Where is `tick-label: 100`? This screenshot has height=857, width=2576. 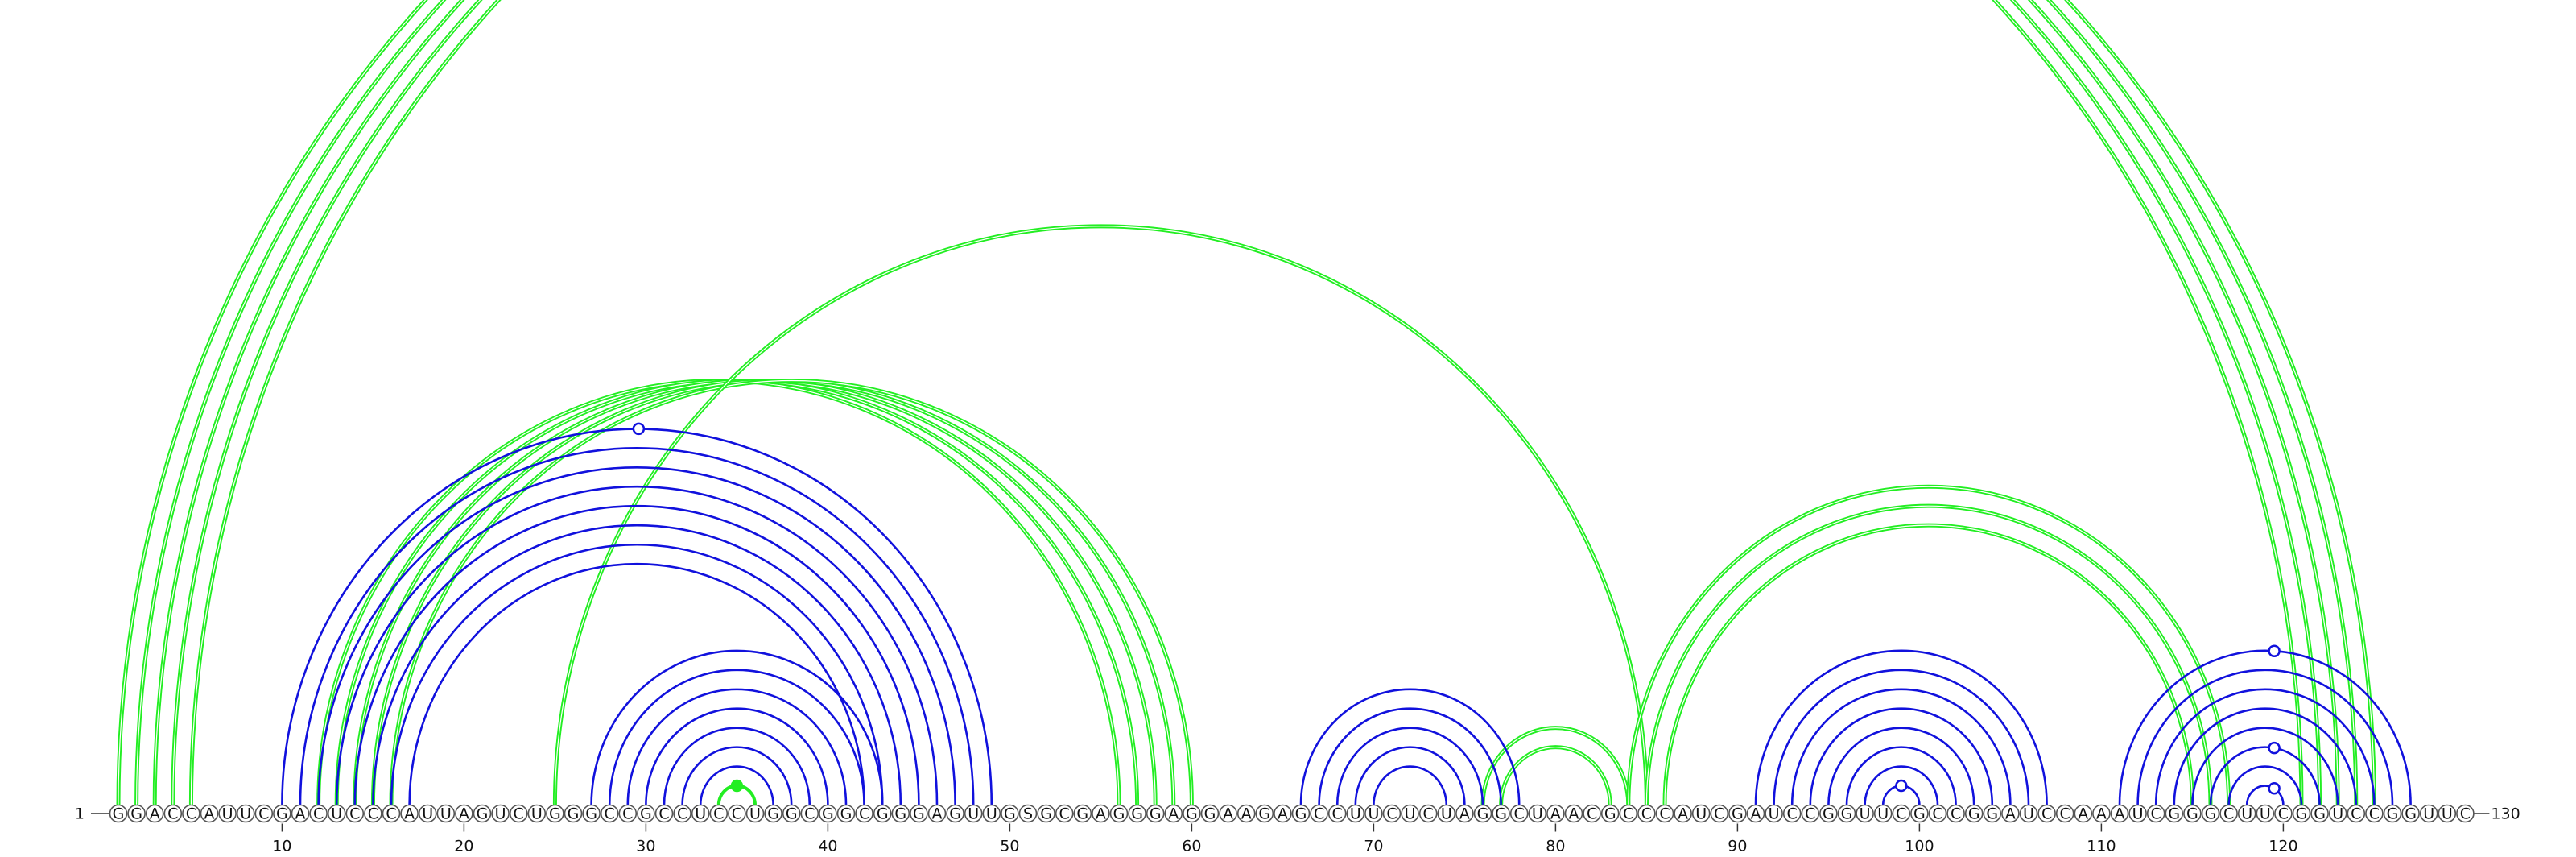 tick-label: 100 is located at coordinates (1919, 846).